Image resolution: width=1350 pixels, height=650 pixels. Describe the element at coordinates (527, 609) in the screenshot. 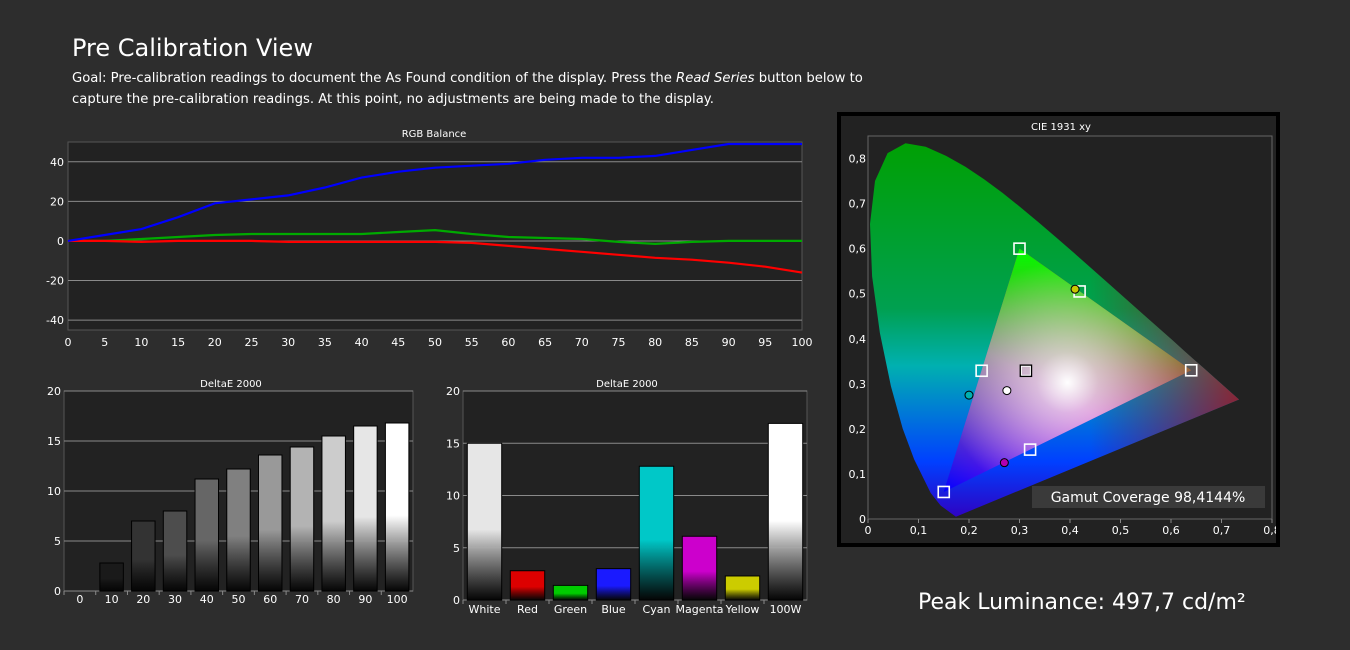

I see `col-xtick-label: Red` at that location.